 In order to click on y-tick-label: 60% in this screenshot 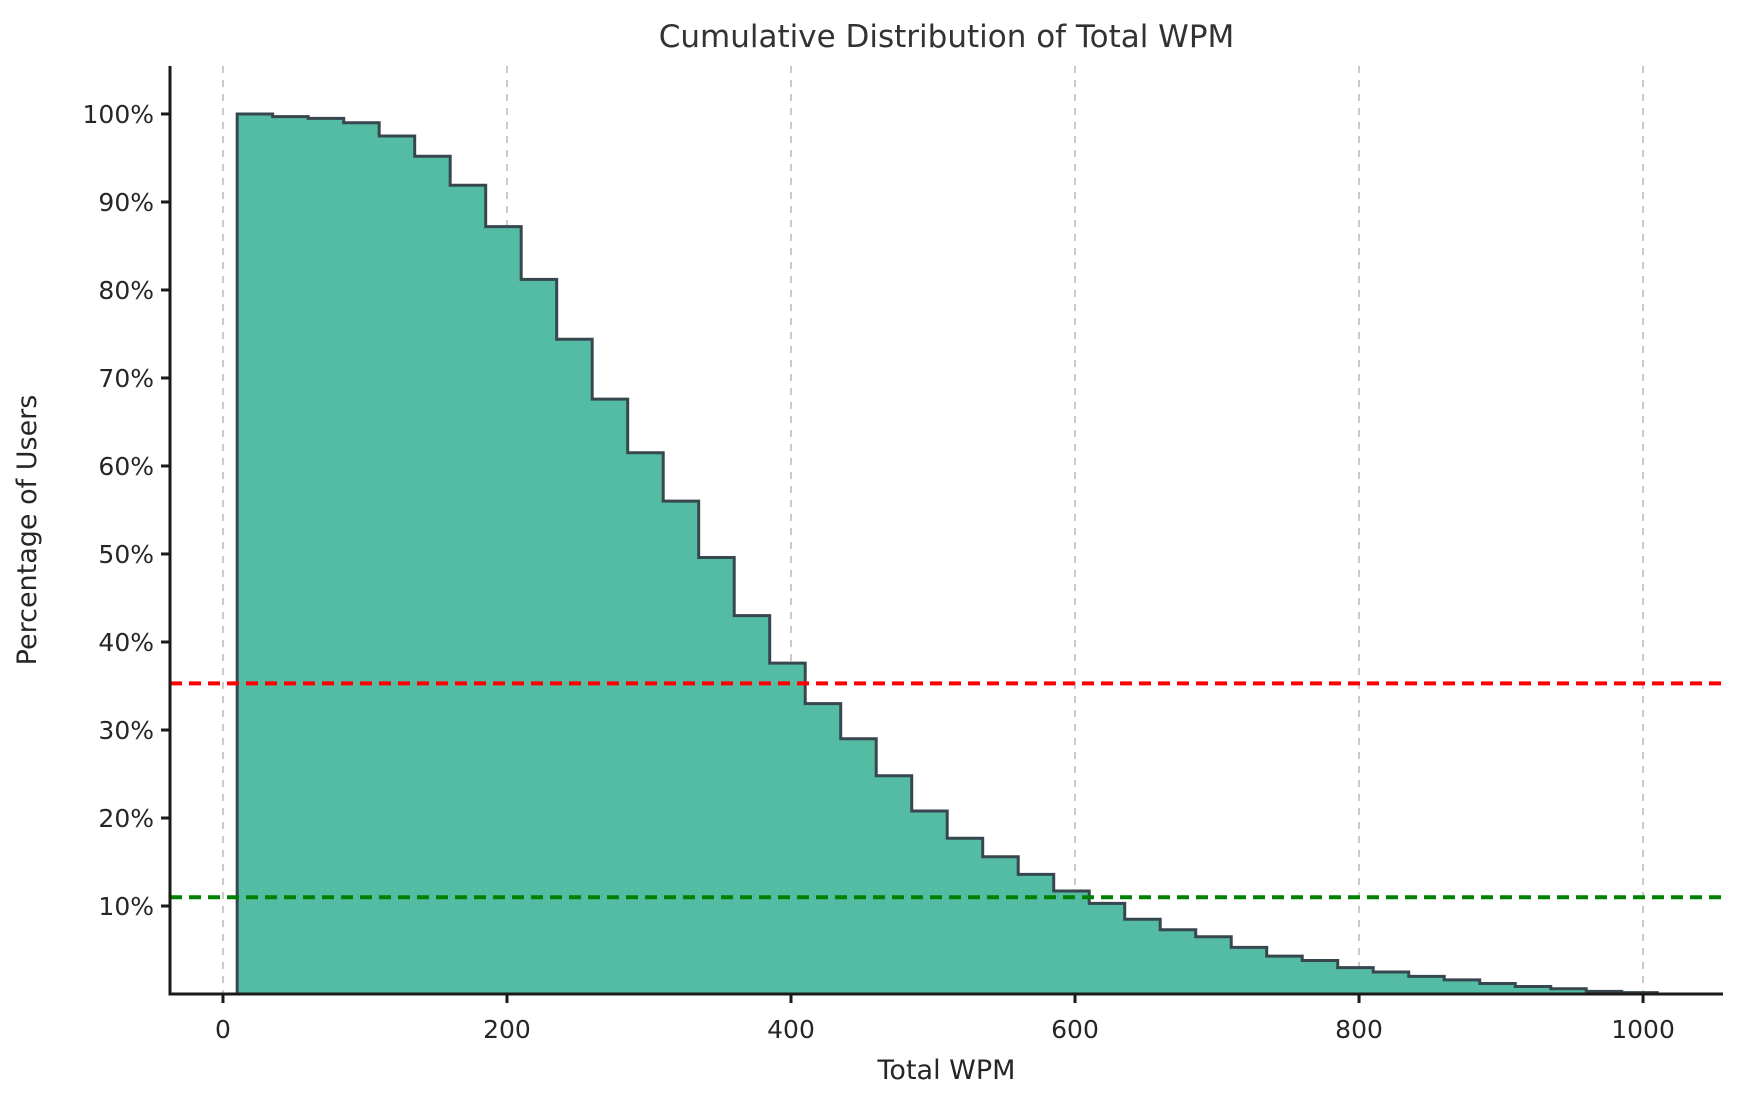, I will do `click(126, 466)`.